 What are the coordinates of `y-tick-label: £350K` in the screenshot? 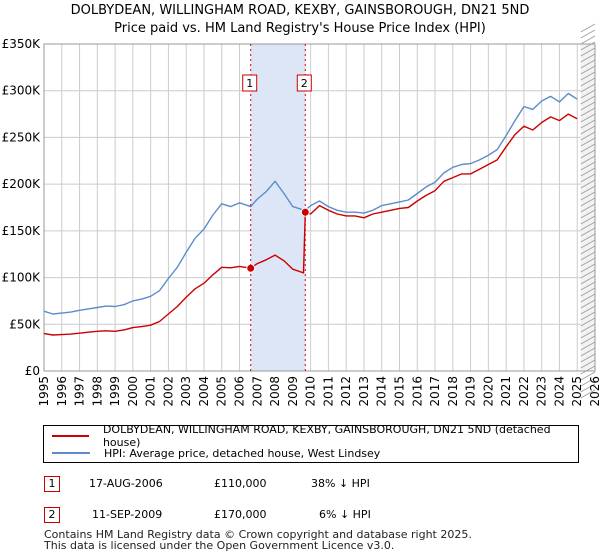 It's located at (22, 44).